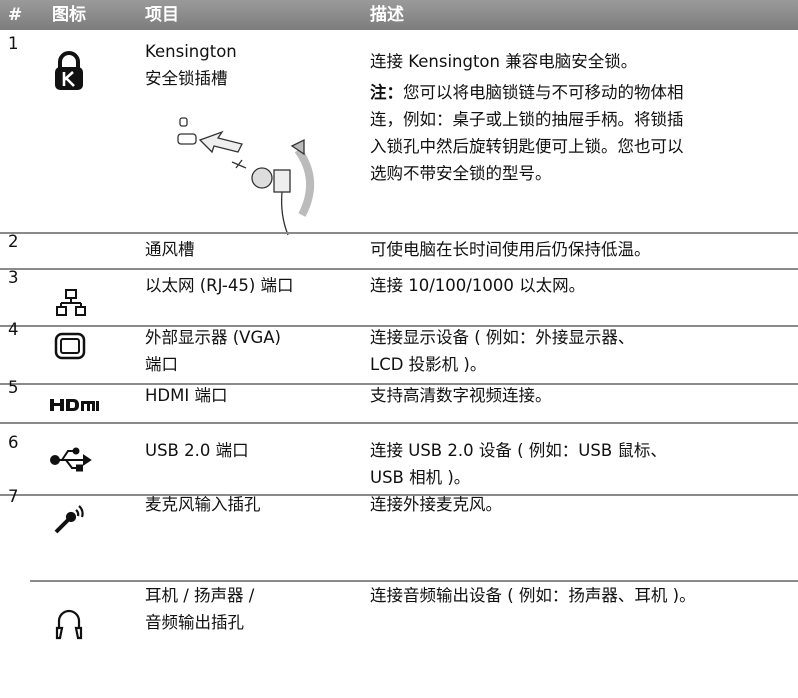 This screenshot has height=698, width=798. What do you see at coordinates (71, 302) in the screenshot?
I see `ethernet-icon` at bounding box center [71, 302].